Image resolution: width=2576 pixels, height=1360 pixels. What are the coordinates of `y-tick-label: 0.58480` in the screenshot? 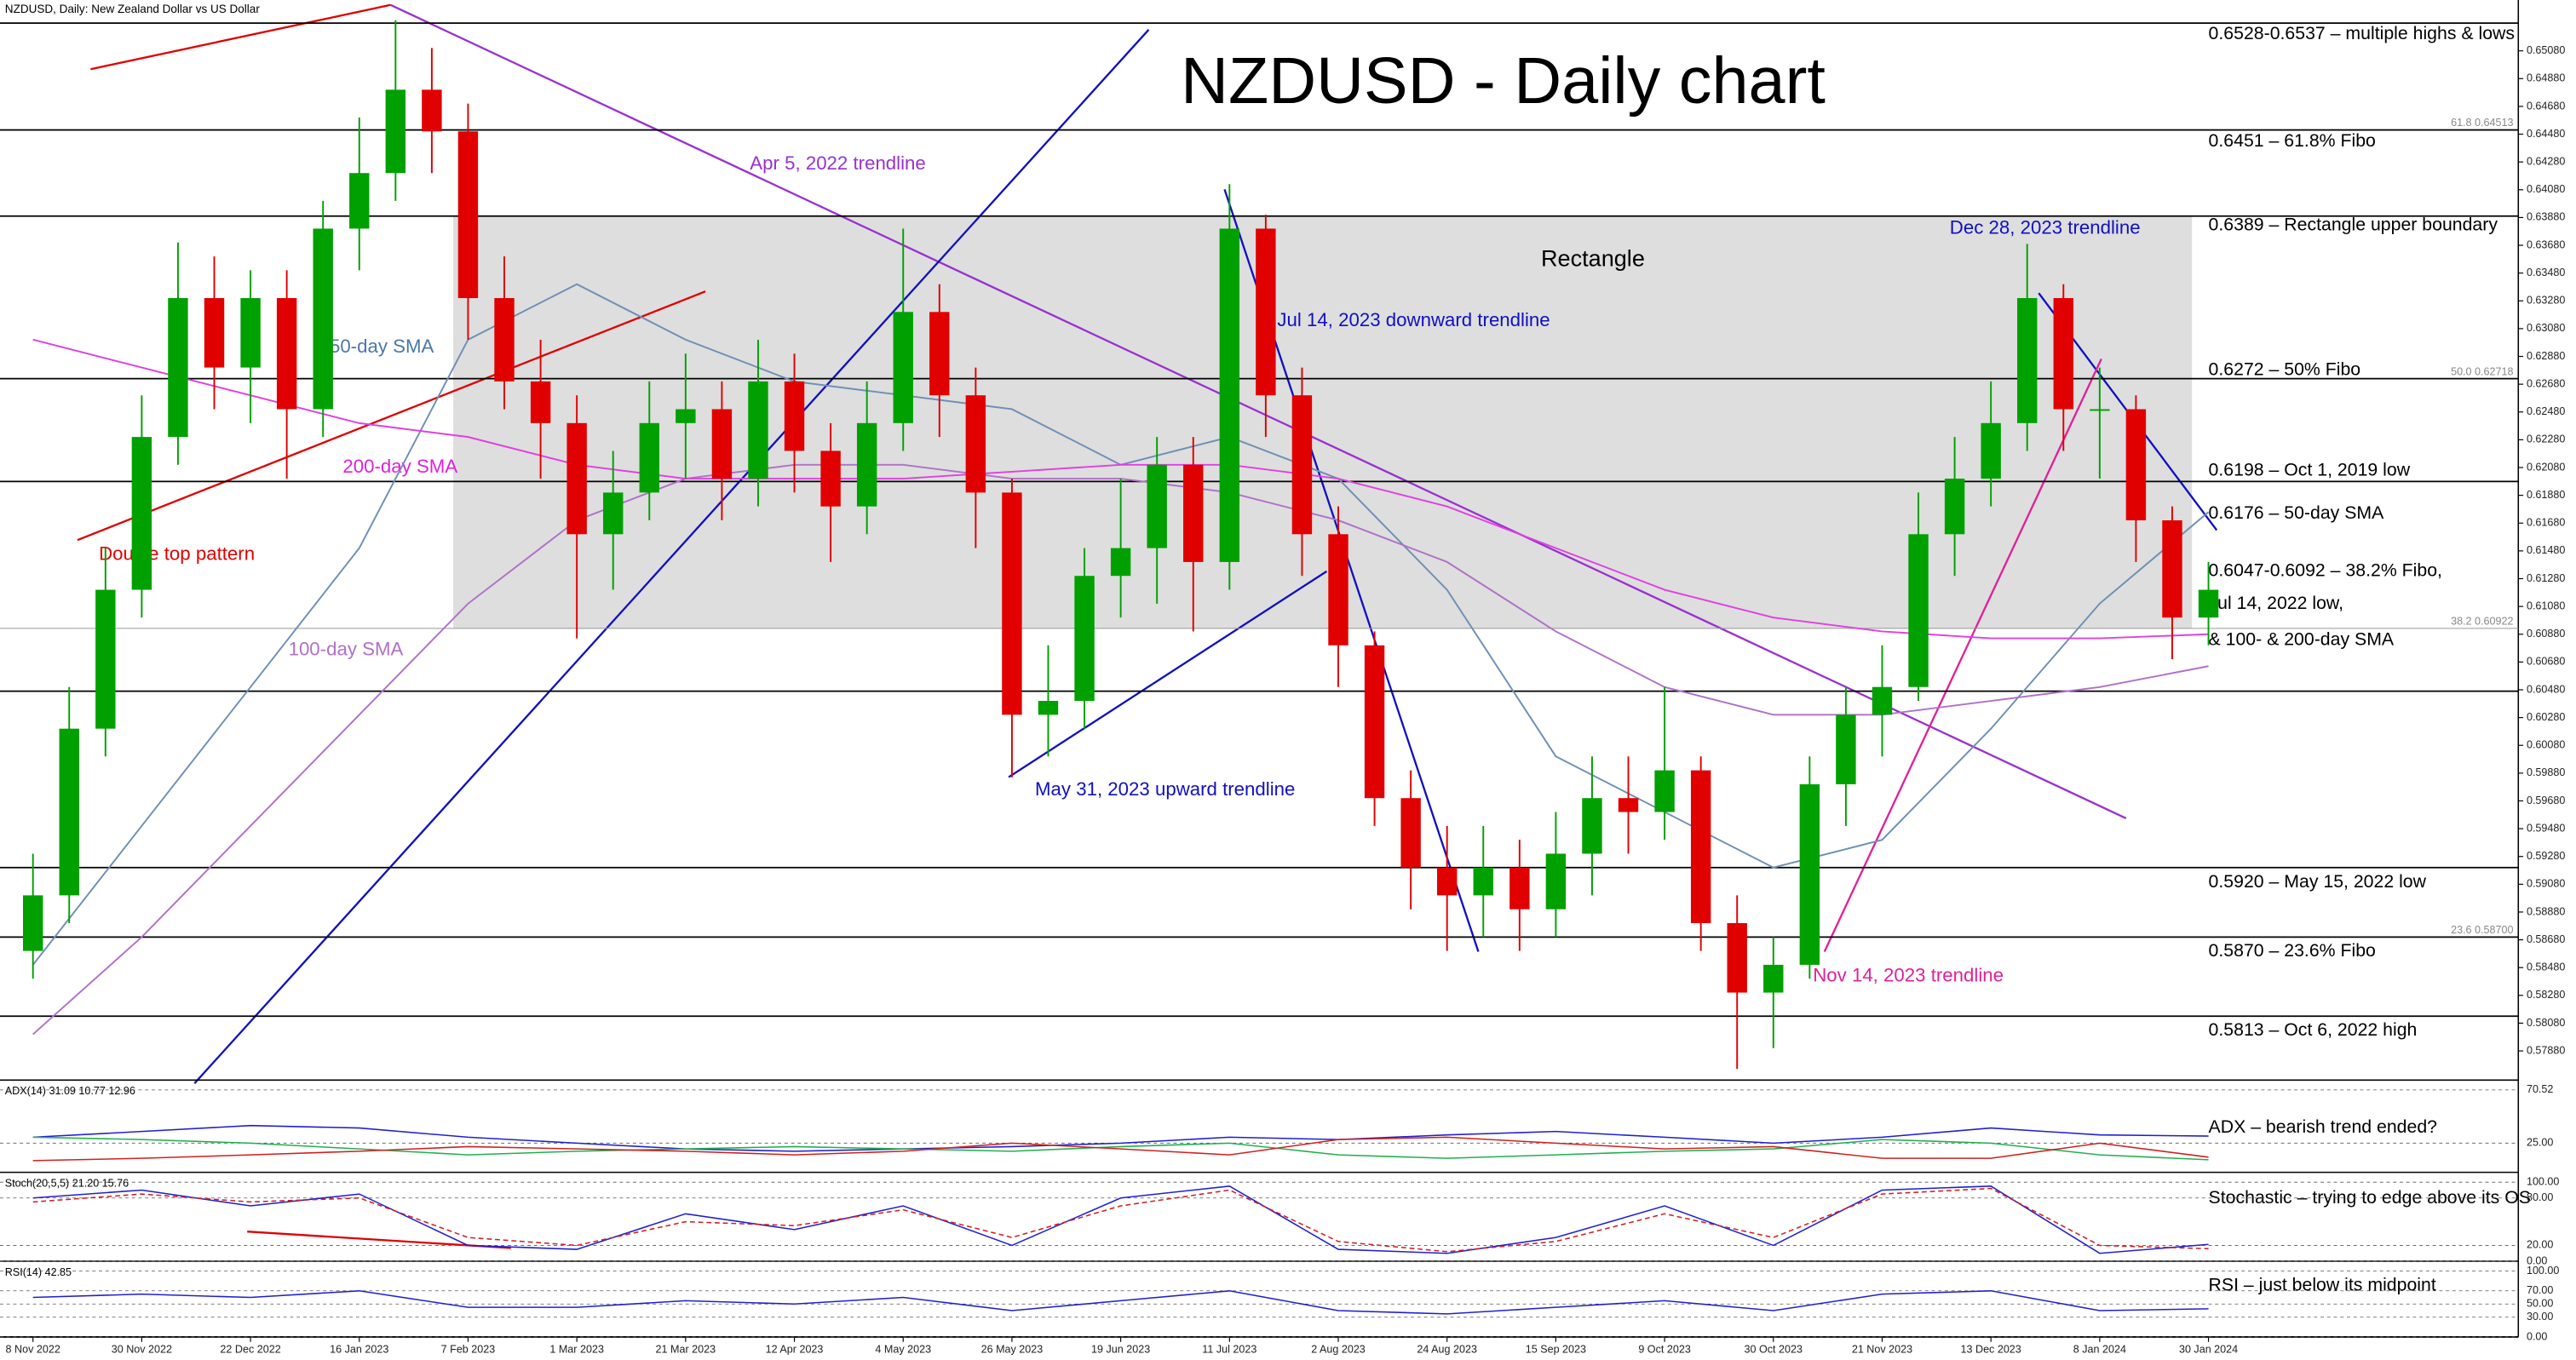 It's located at (2546, 967).